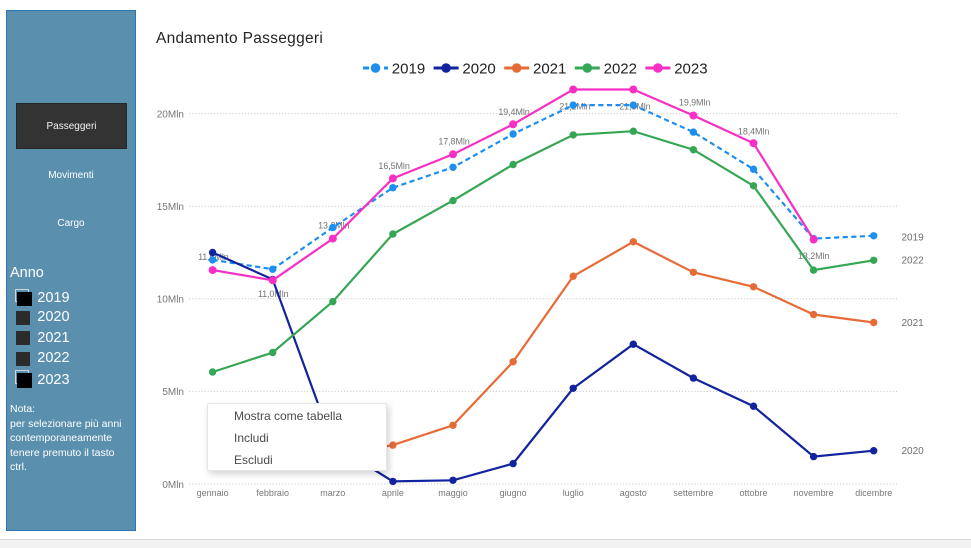 The image size is (971, 548). What do you see at coordinates (573, 493) in the screenshot?
I see `svg-text: luglio` at bounding box center [573, 493].